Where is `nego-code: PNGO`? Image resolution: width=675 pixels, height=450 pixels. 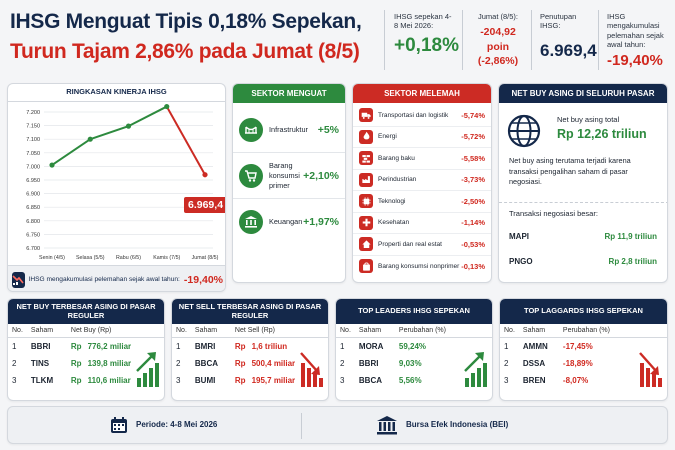 nego-code: PNGO is located at coordinates (521, 261).